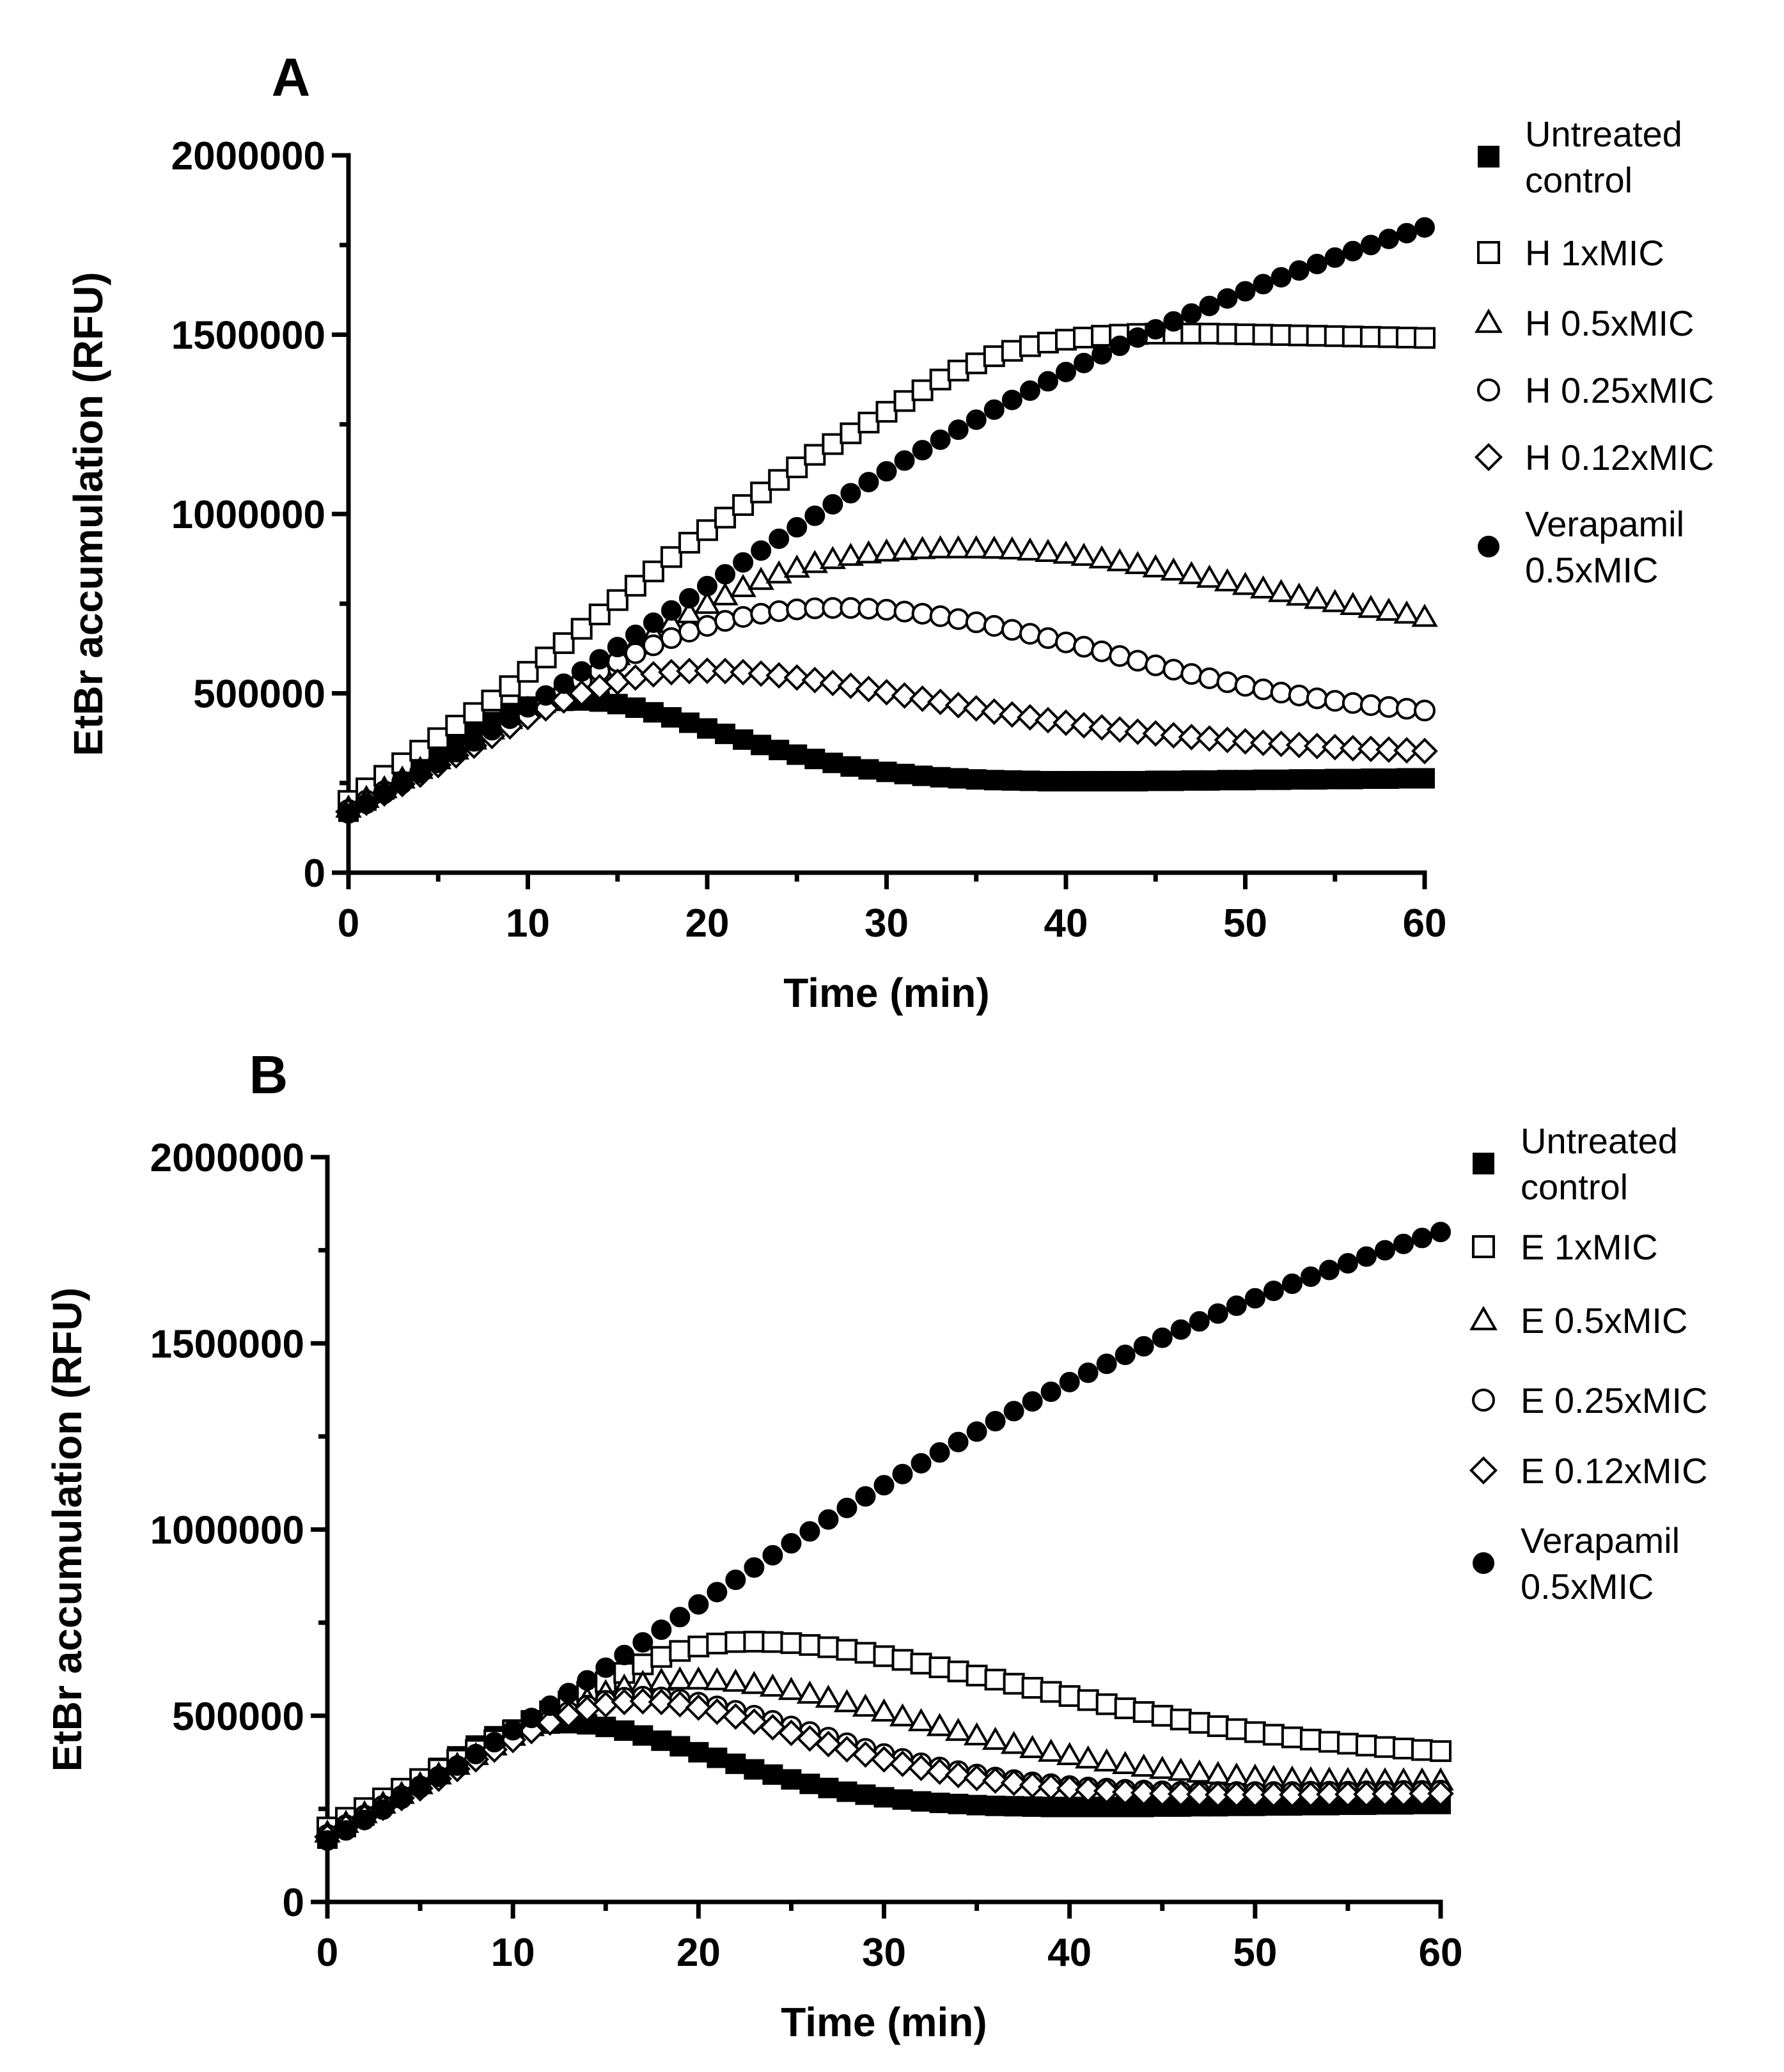 This screenshot has width=1784, height=2072. Describe the element at coordinates (1594, 253) in the screenshot. I see `legend-label: H 1xMIC` at that location.